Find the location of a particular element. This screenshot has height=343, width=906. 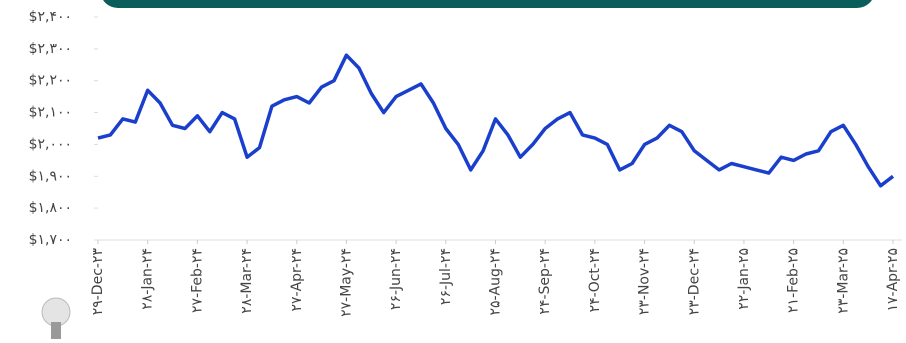

y-tick-label: $۱,۸۰۰ is located at coordinates (50, 208).